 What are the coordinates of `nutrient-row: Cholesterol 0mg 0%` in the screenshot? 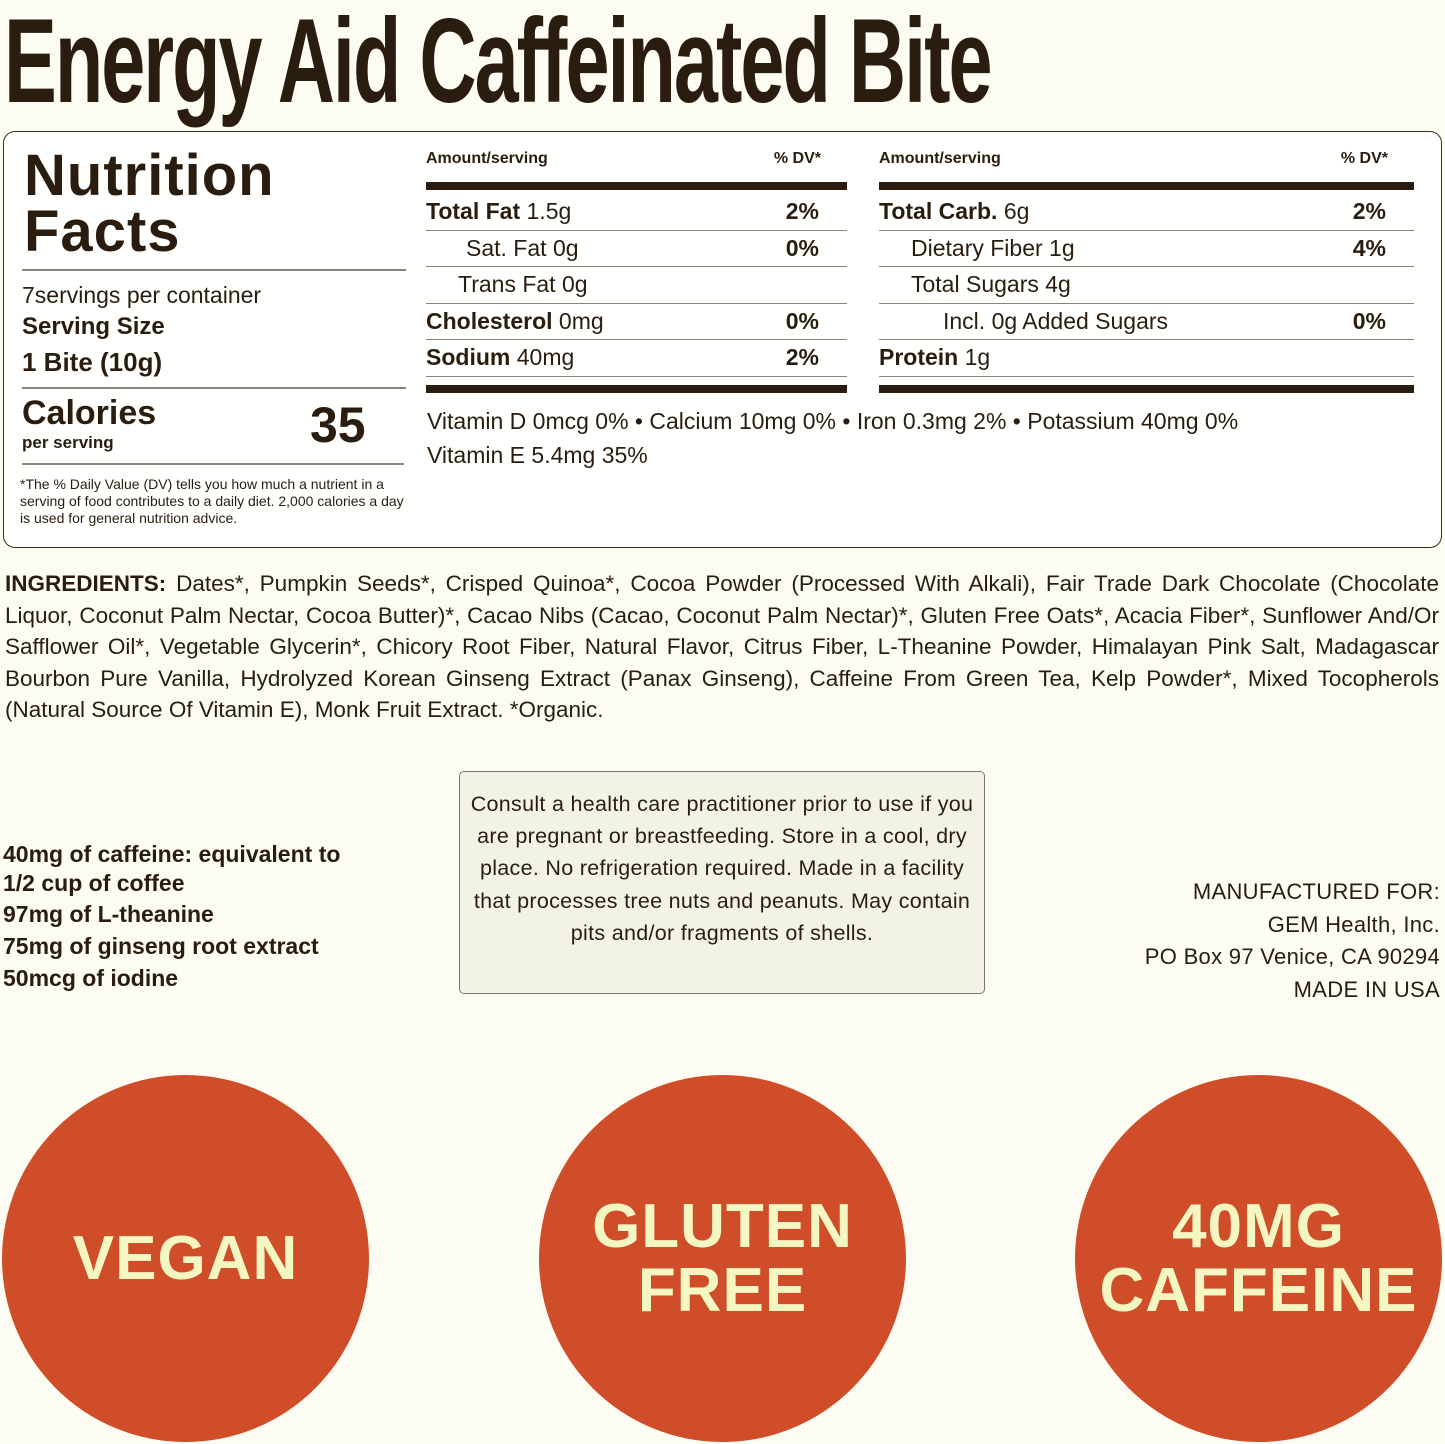 It's located at (636, 322).